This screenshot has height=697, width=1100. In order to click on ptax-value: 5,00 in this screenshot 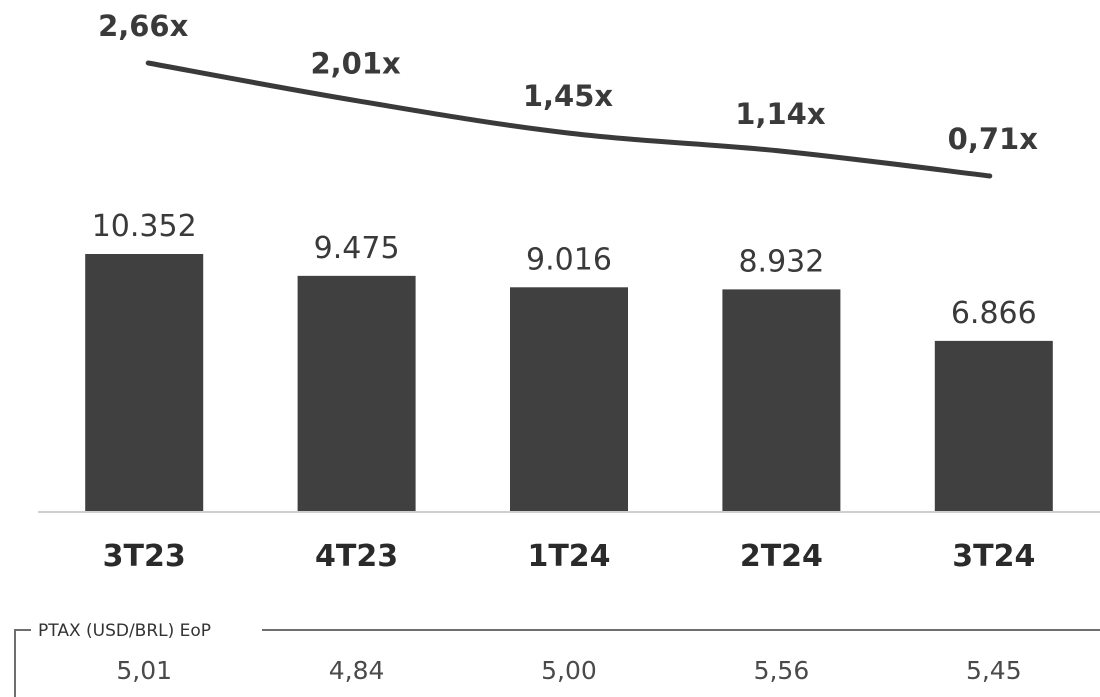, I will do `click(569, 670)`.